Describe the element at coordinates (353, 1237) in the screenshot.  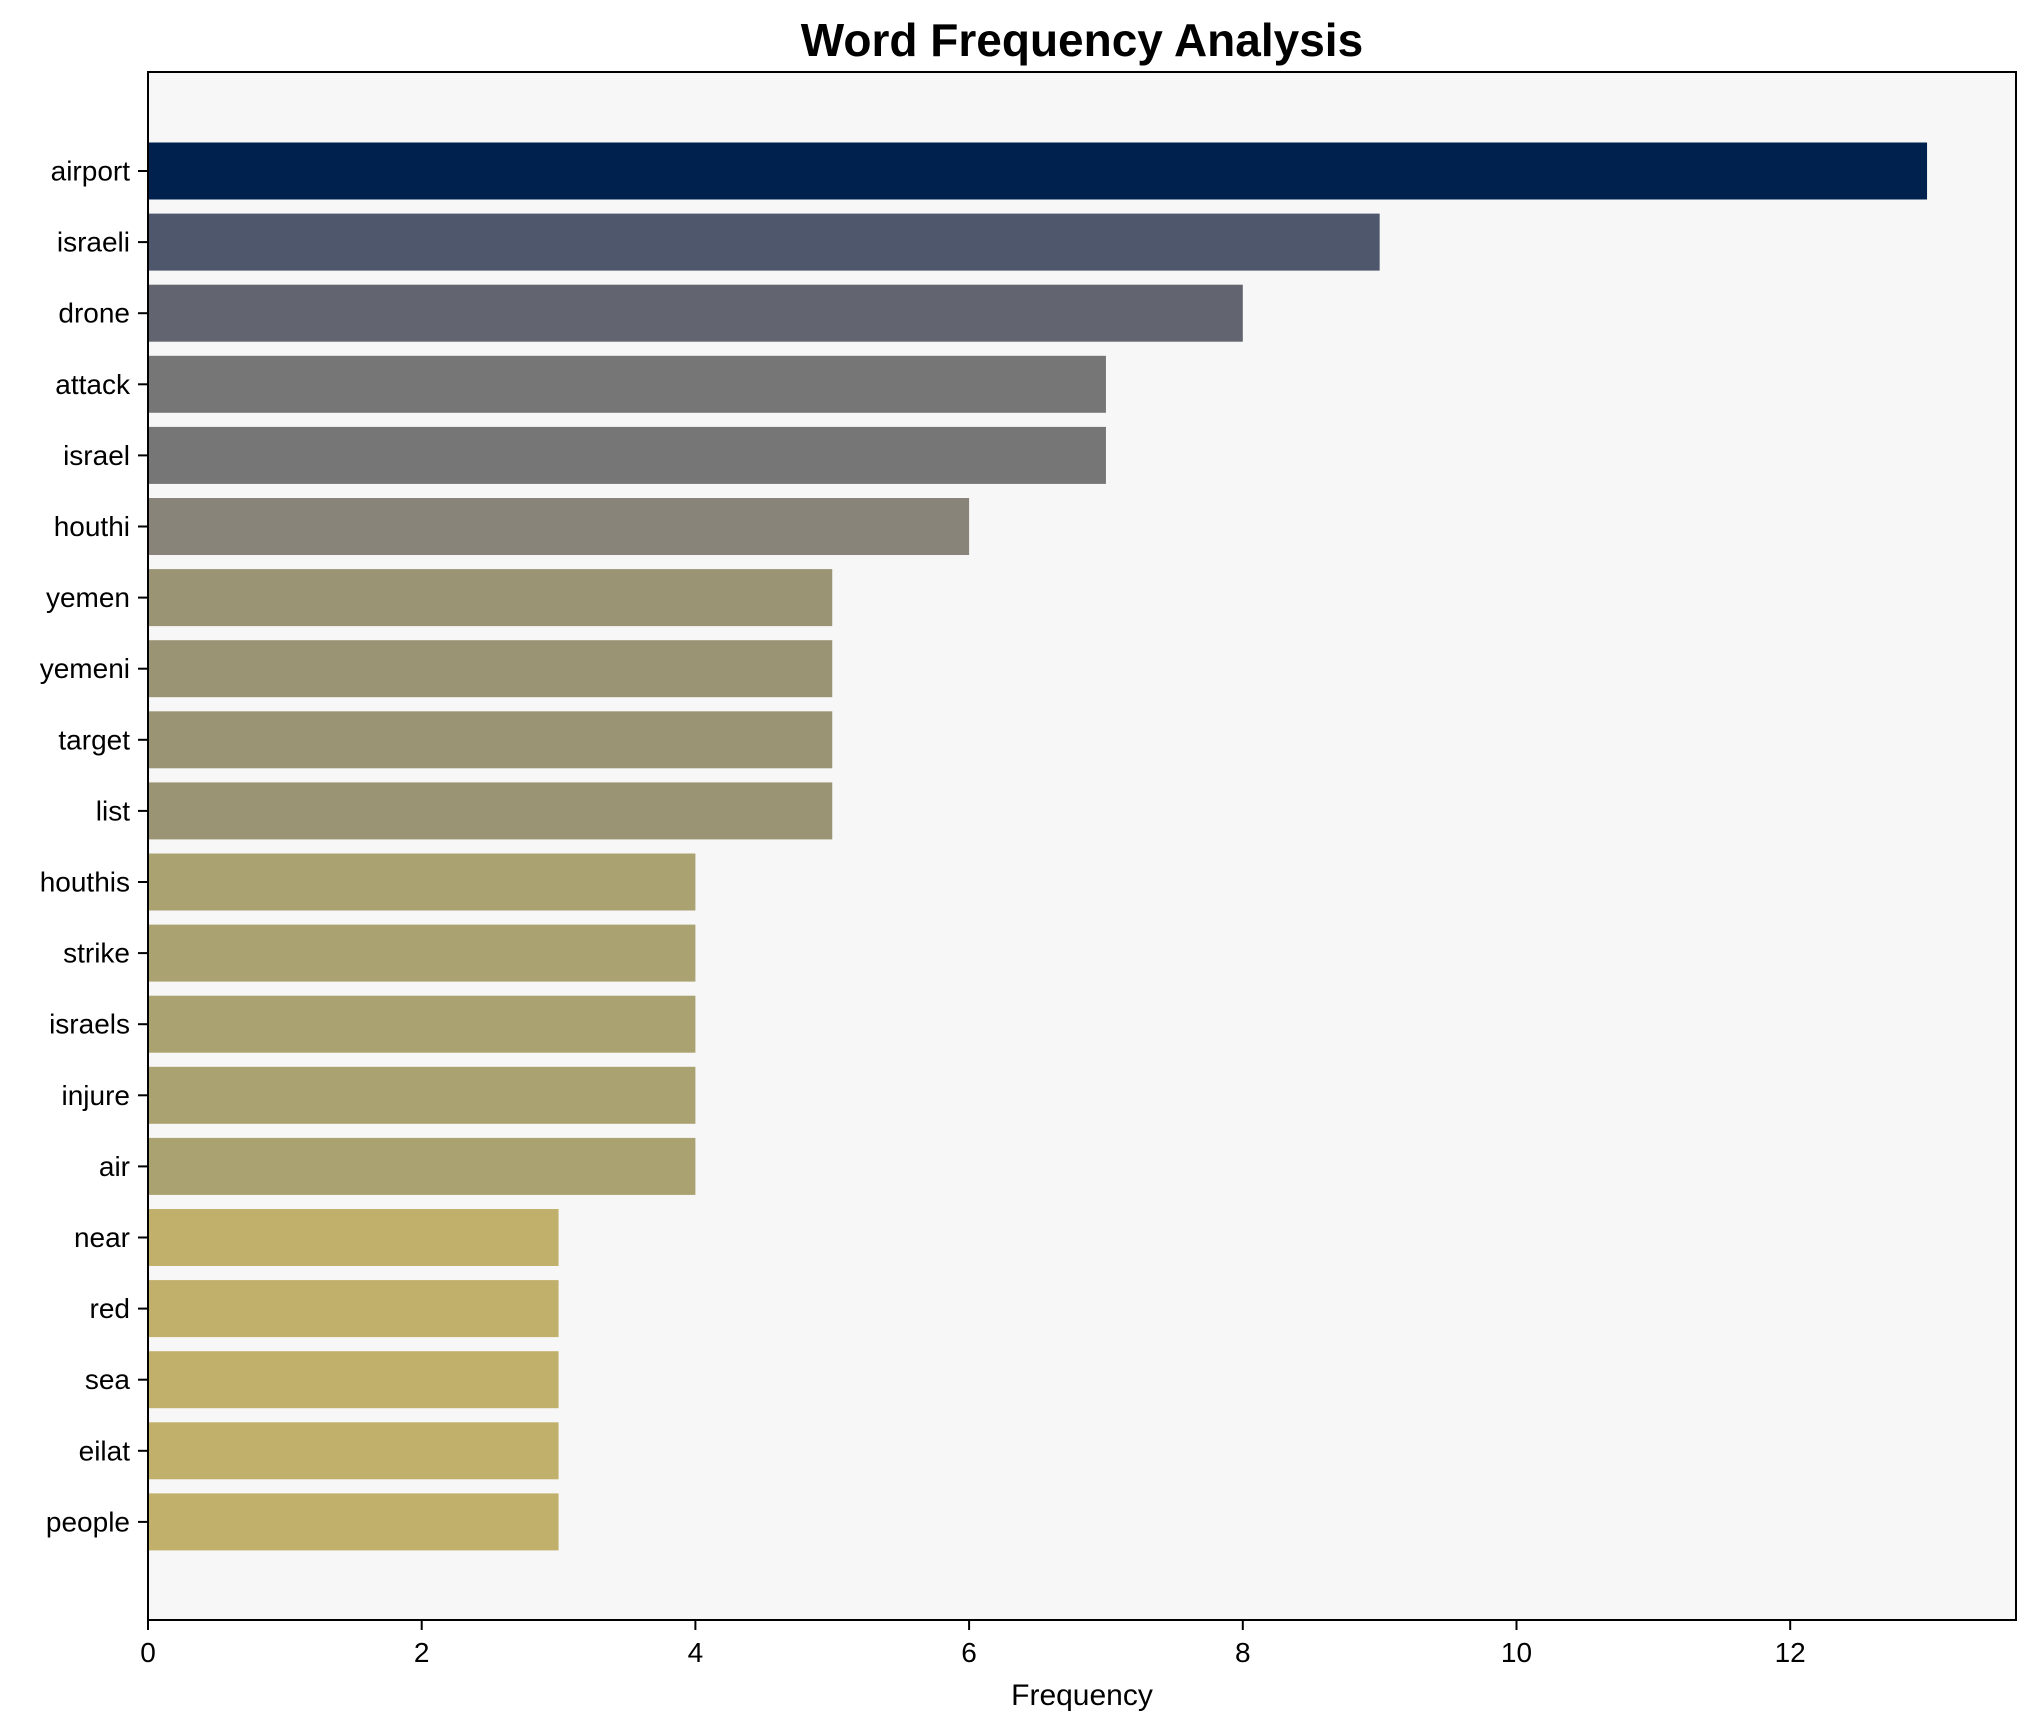
I see `bar-near` at that location.